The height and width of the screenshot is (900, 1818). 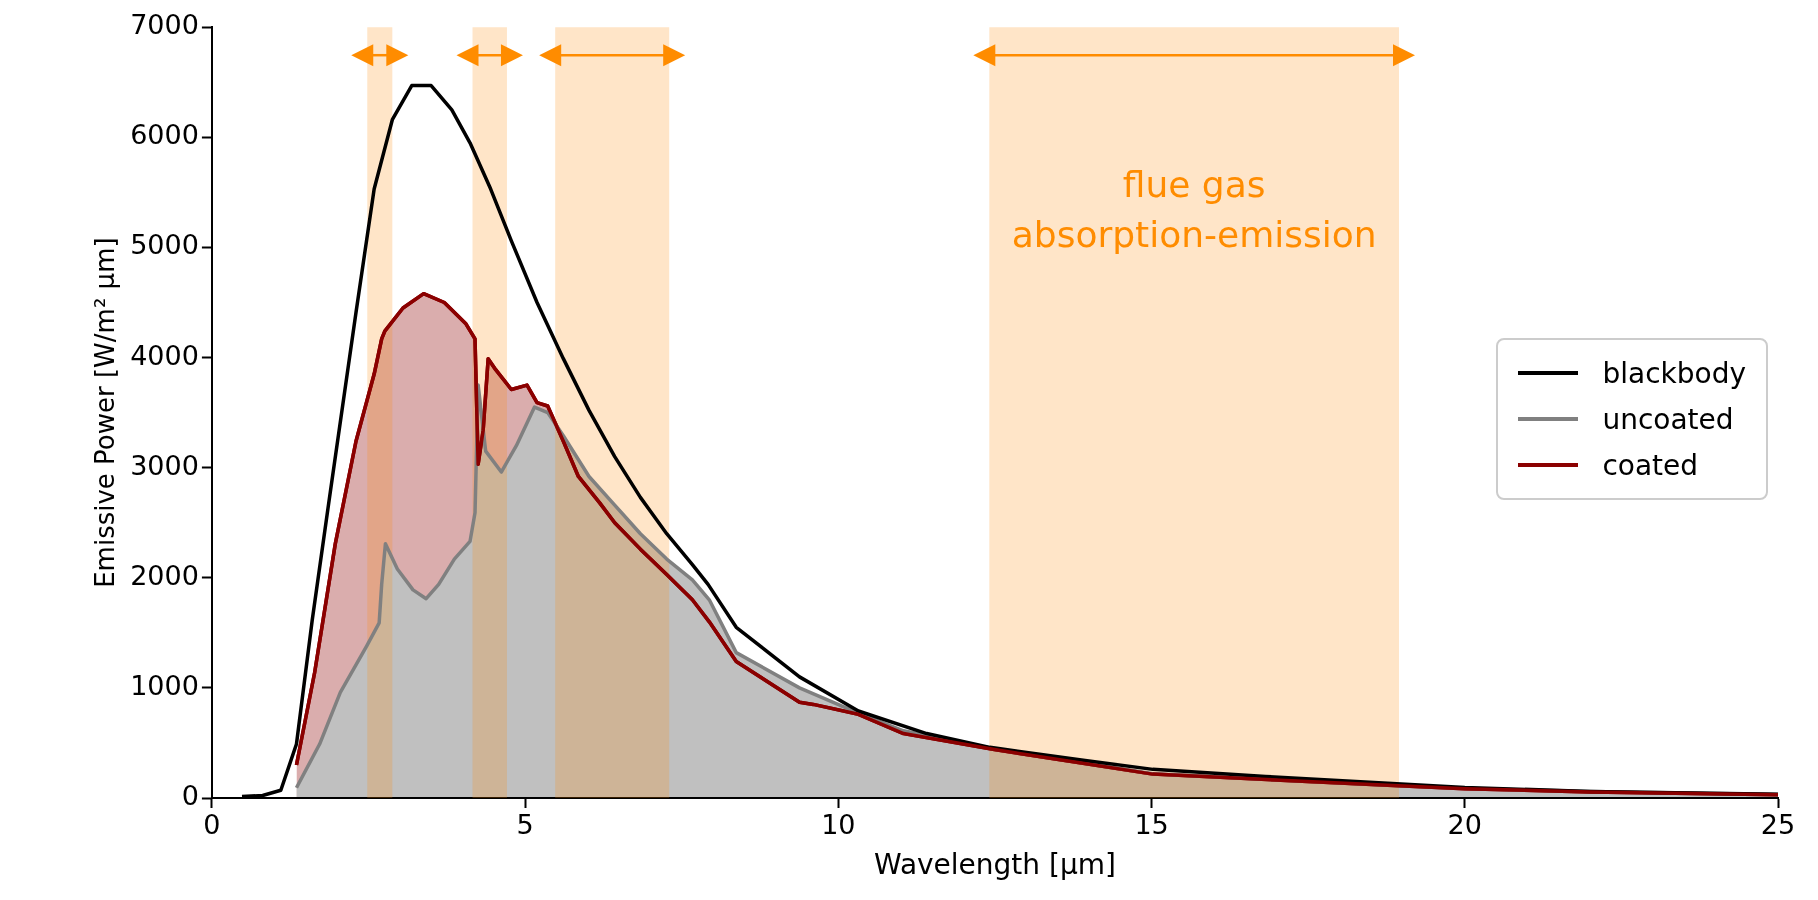 I want to click on y-tick-label: 0, so click(x=190, y=796).